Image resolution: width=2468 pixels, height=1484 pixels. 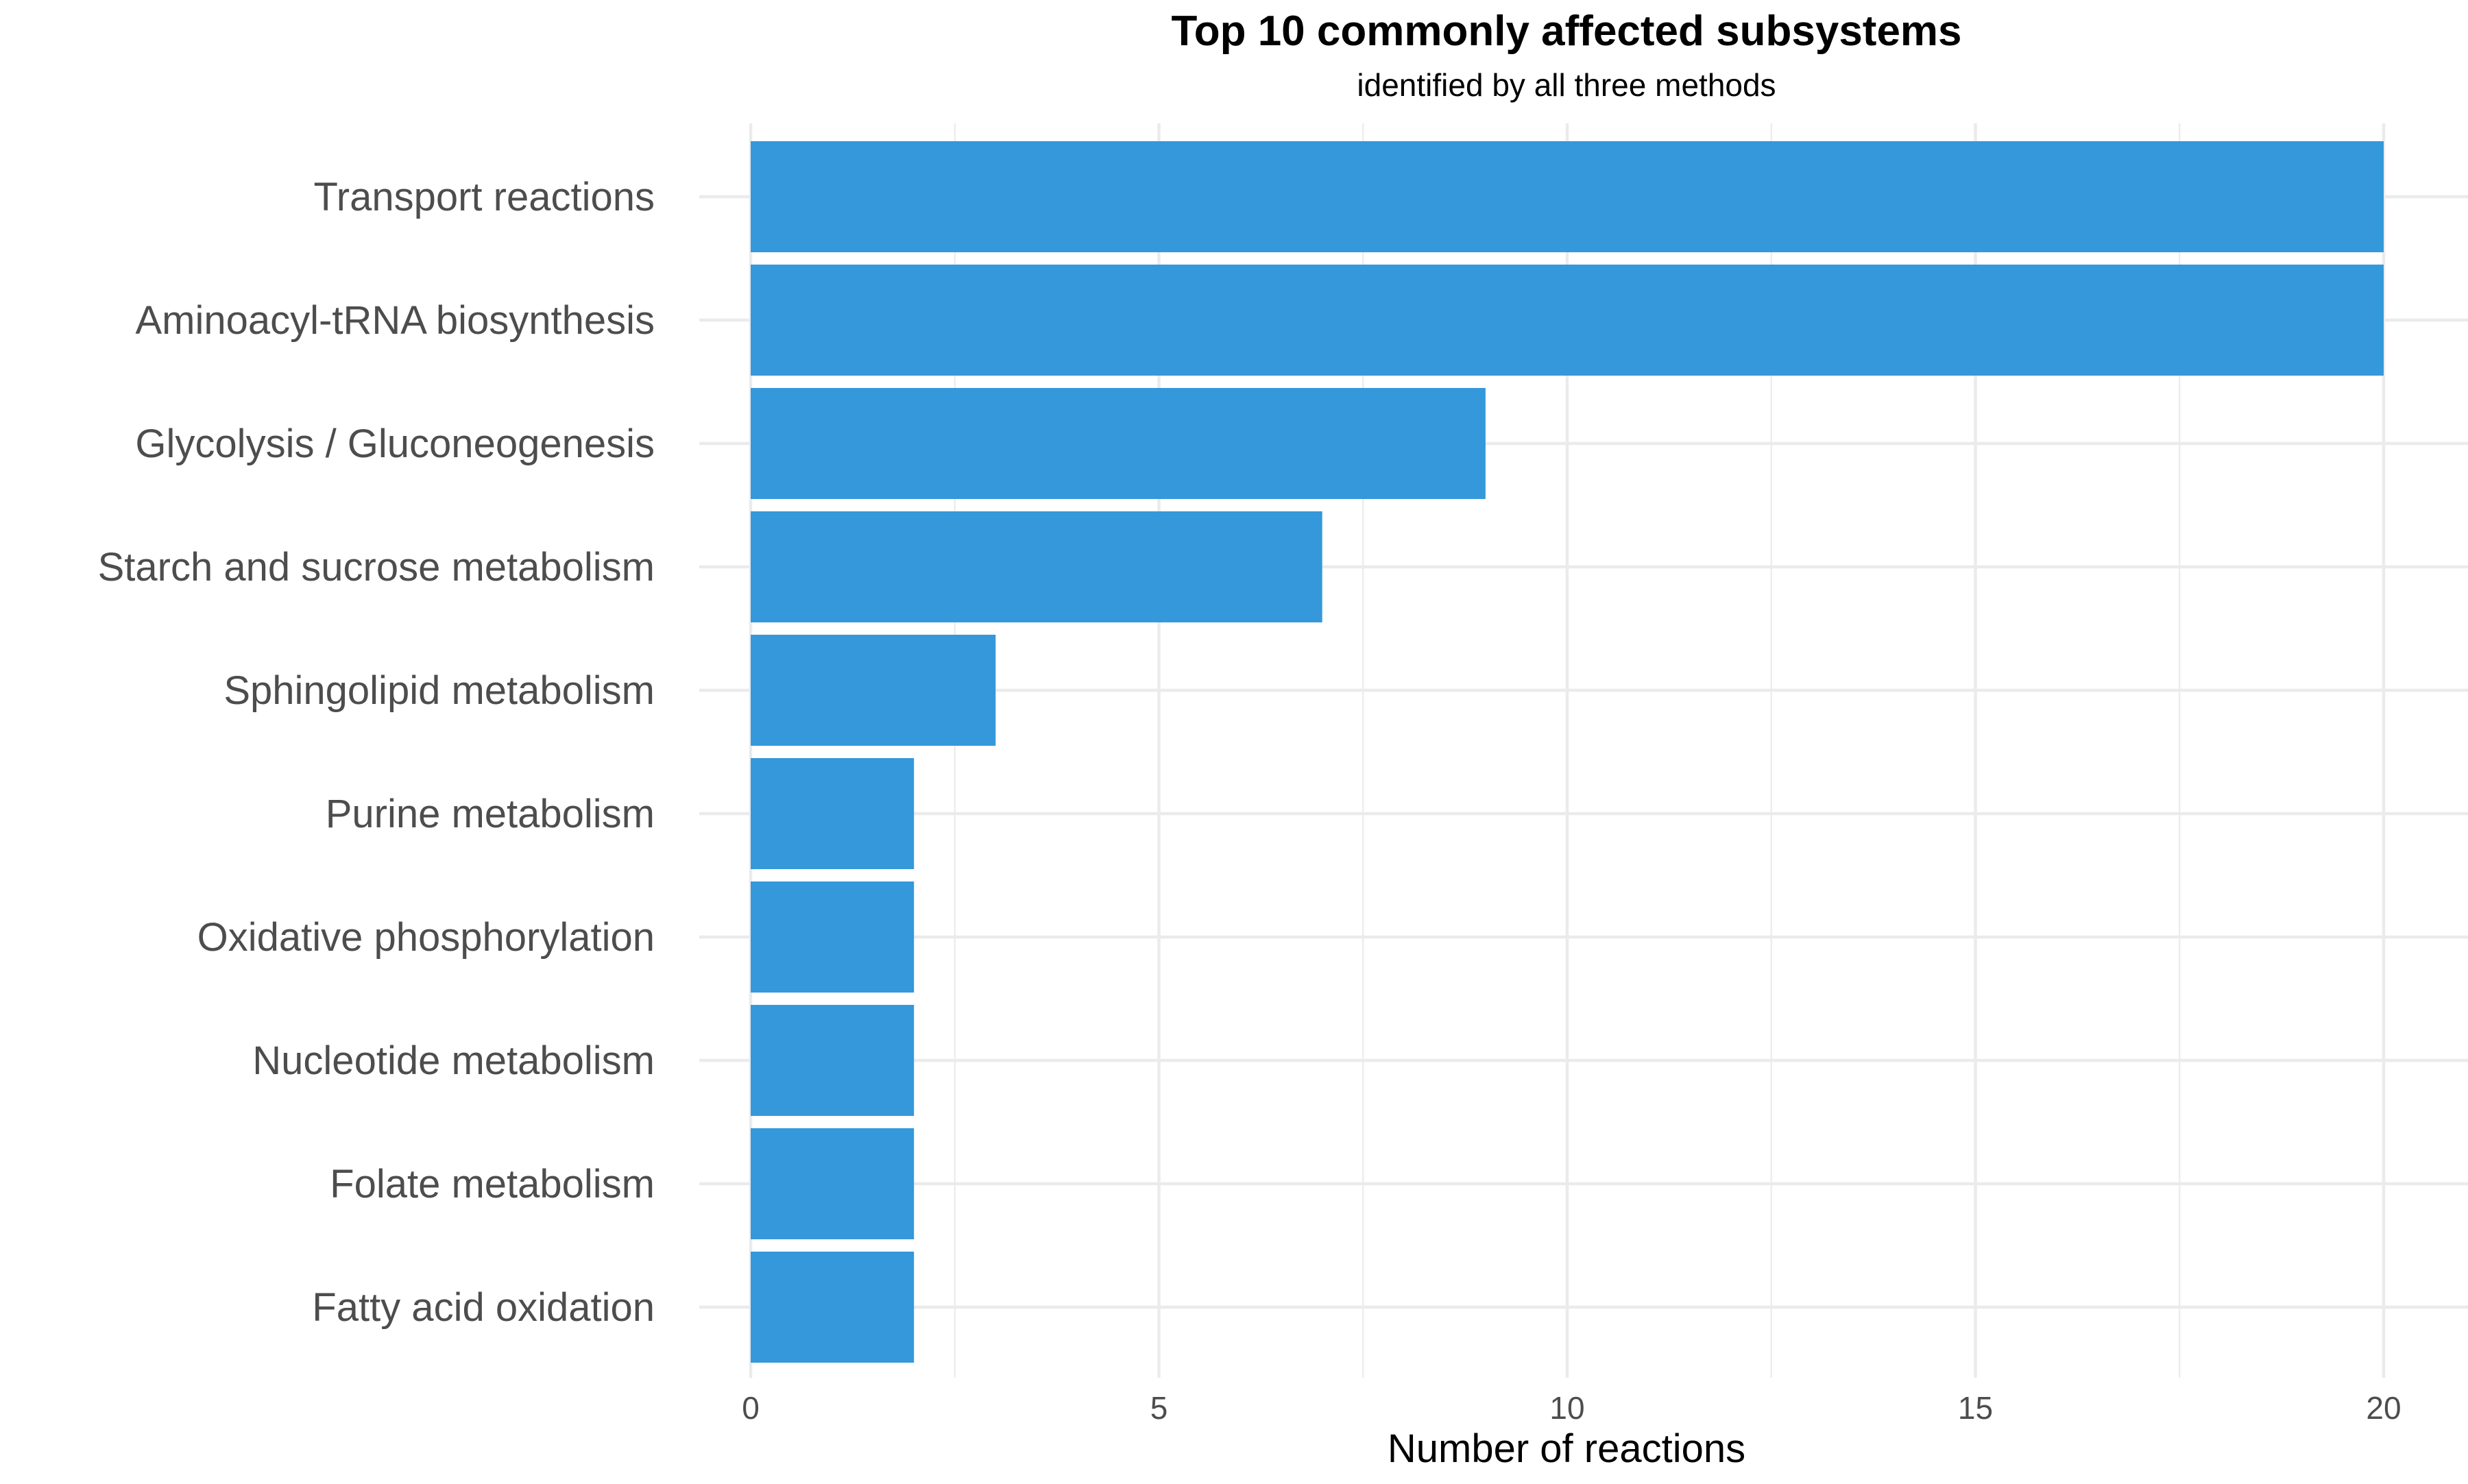 What do you see at coordinates (492, 1184) in the screenshot?
I see `y-tick-label: Folate metabolism` at bounding box center [492, 1184].